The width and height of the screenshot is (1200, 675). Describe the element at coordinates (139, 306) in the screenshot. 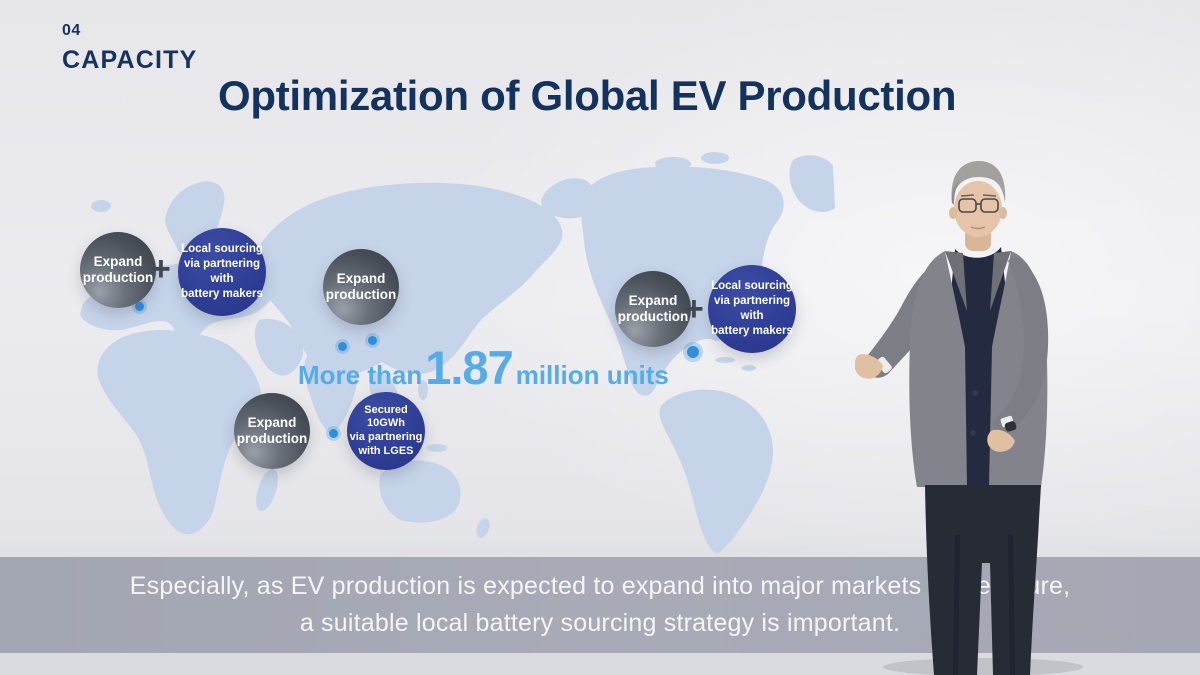

I see `map-marker-europe` at that location.